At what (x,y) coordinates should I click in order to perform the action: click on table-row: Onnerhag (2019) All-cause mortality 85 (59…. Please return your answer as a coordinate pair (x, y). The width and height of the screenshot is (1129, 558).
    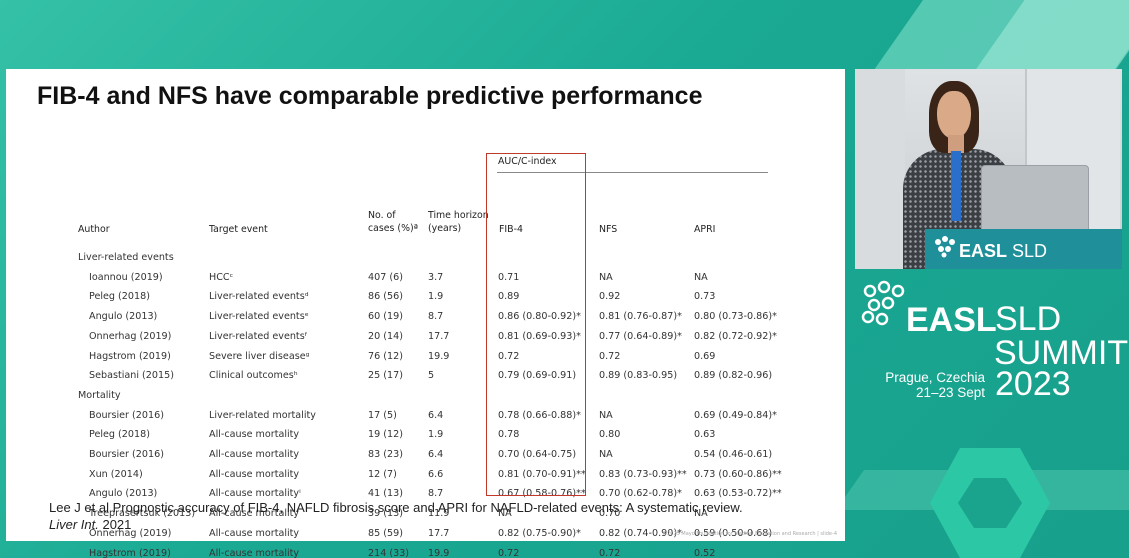
    Looking at the image, I should click on (425, 534).